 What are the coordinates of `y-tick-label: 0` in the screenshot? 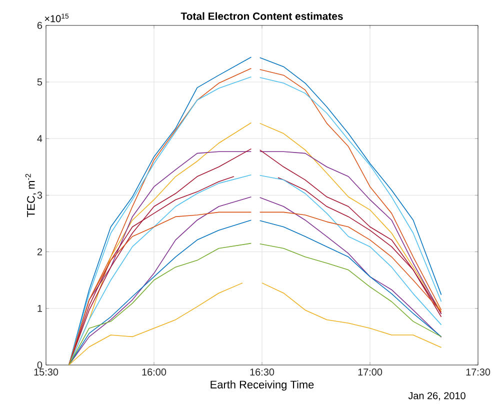 It's located at (39, 365).